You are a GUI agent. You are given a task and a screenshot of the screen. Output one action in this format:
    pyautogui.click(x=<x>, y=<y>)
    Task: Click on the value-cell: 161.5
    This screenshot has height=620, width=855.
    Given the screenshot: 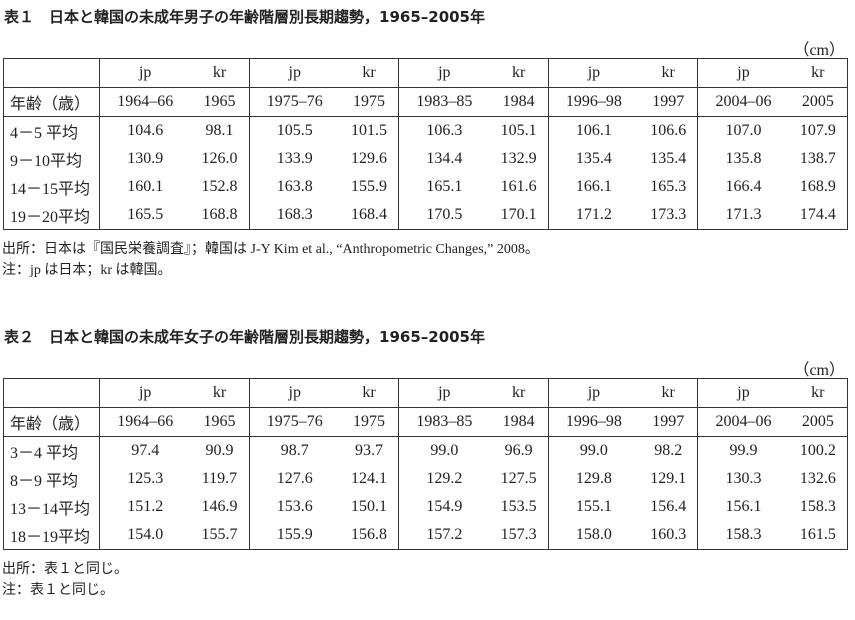 What is the action you would take?
    pyautogui.click(x=818, y=535)
    